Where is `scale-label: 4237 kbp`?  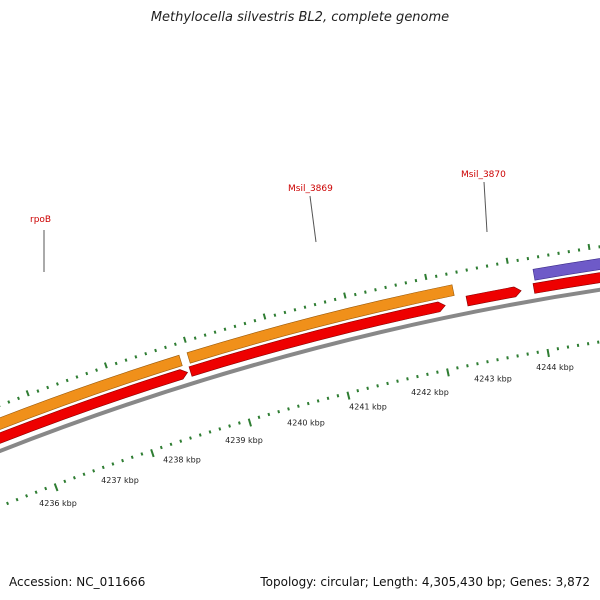 scale-label: 4237 kbp is located at coordinates (120, 480).